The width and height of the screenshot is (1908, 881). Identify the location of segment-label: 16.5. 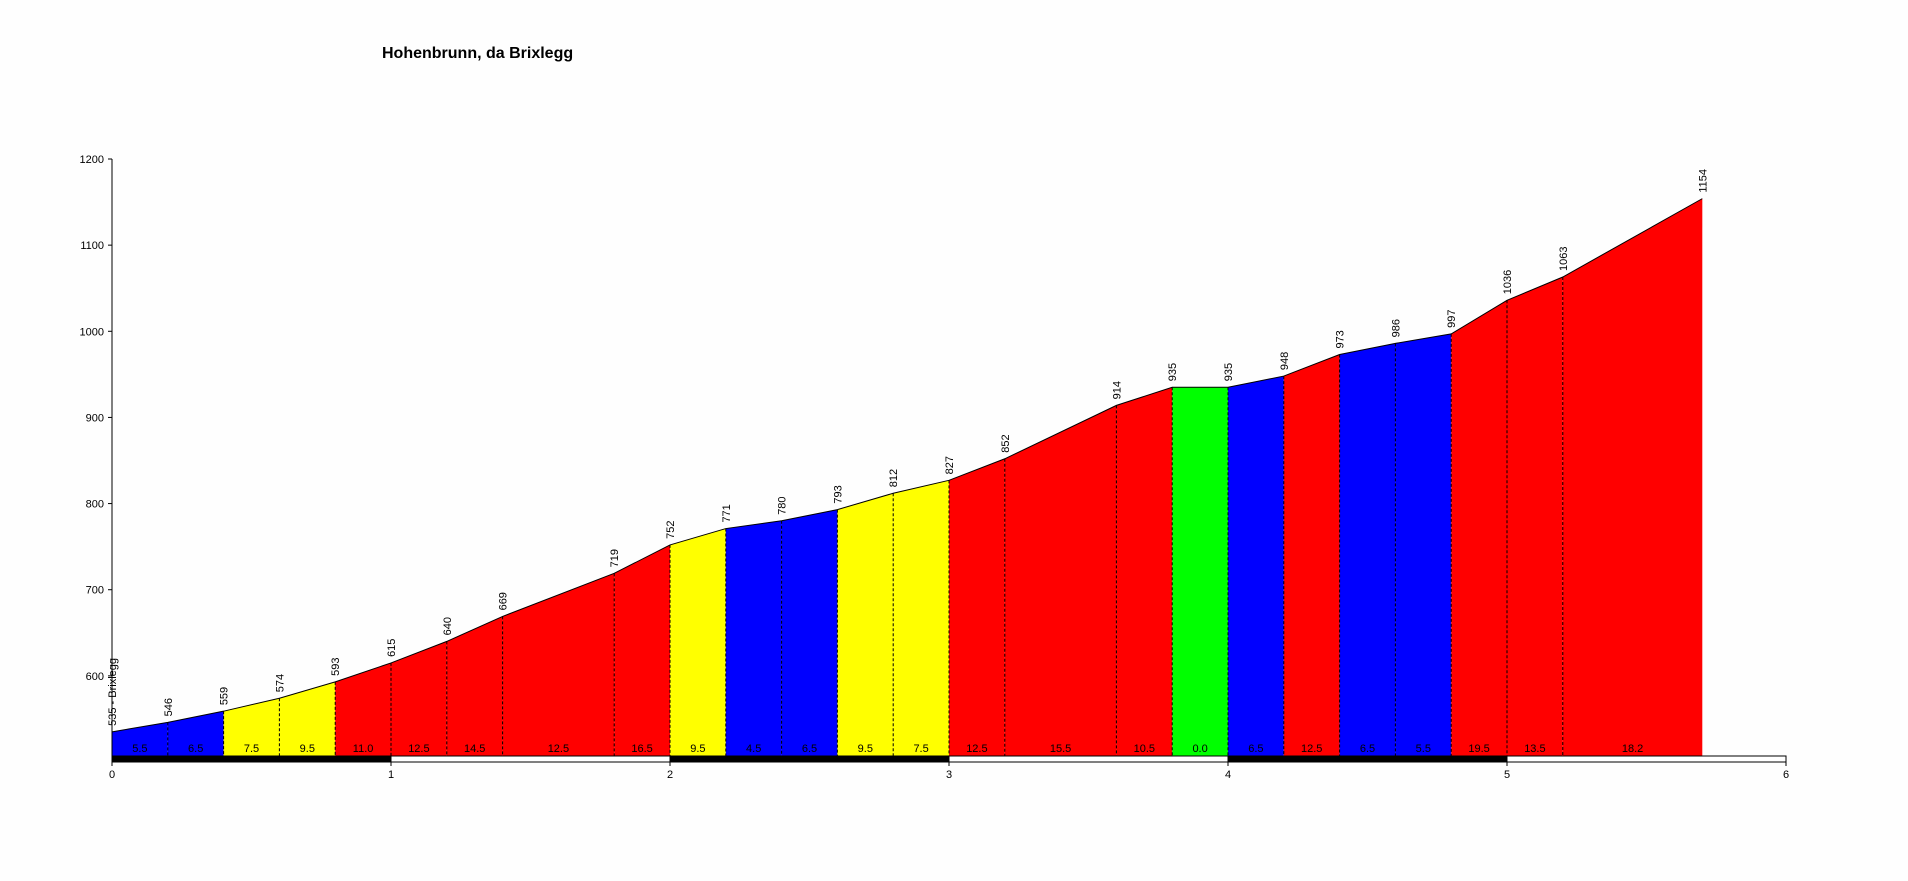
(641, 749).